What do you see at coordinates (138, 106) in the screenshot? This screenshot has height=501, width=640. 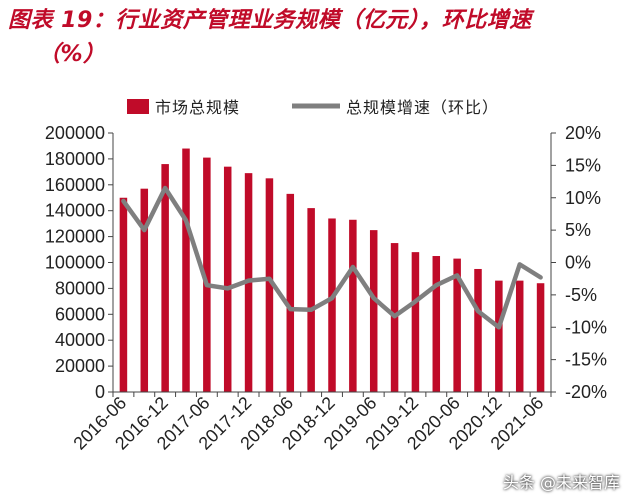 I see `legend-bar-swatch` at bounding box center [138, 106].